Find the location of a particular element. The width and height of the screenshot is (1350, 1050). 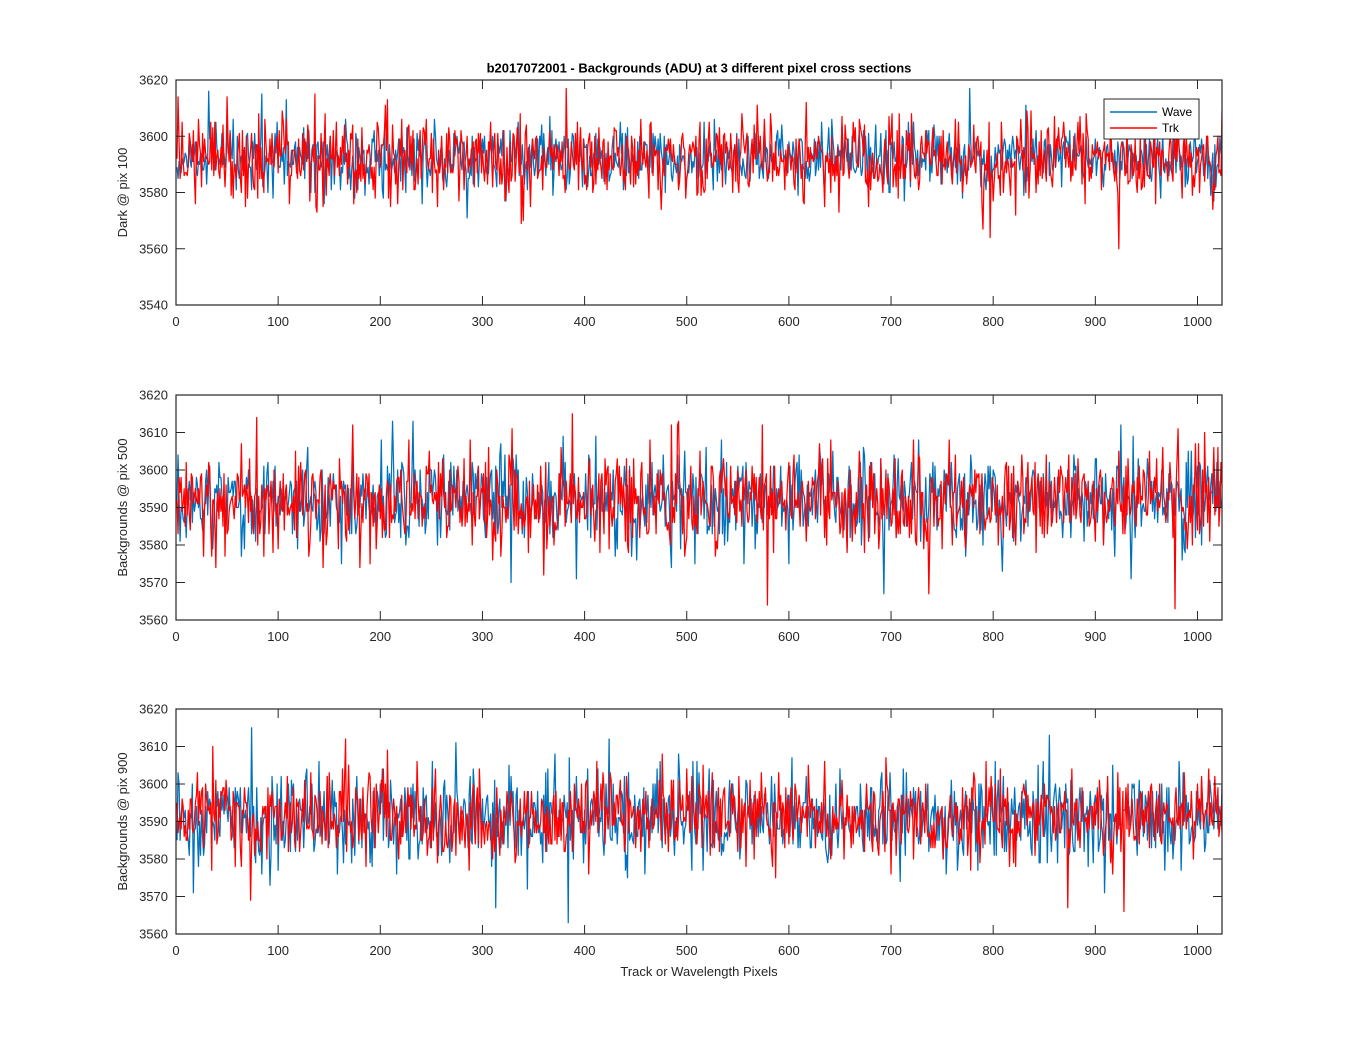

legend-label-wave: Wave is located at coordinates (1177, 112).